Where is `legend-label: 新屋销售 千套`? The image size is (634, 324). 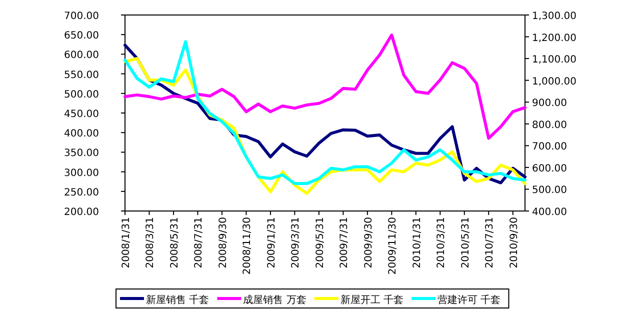 legend-label: 新屋销售 千套 is located at coordinates (178, 300).